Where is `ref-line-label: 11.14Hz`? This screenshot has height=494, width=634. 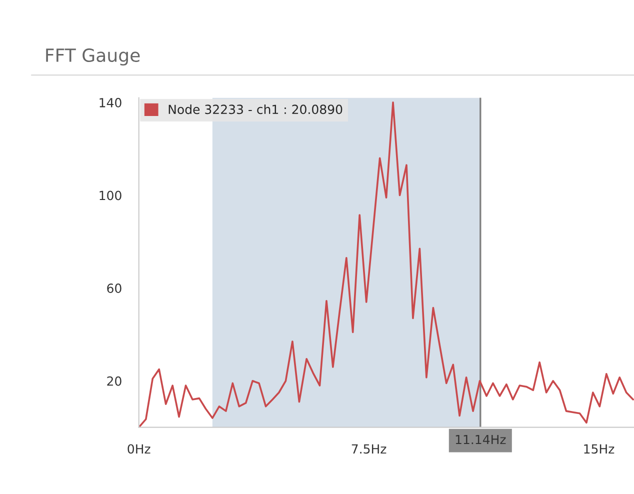 ref-line-label: 11.14Hz is located at coordinates (481, 439).